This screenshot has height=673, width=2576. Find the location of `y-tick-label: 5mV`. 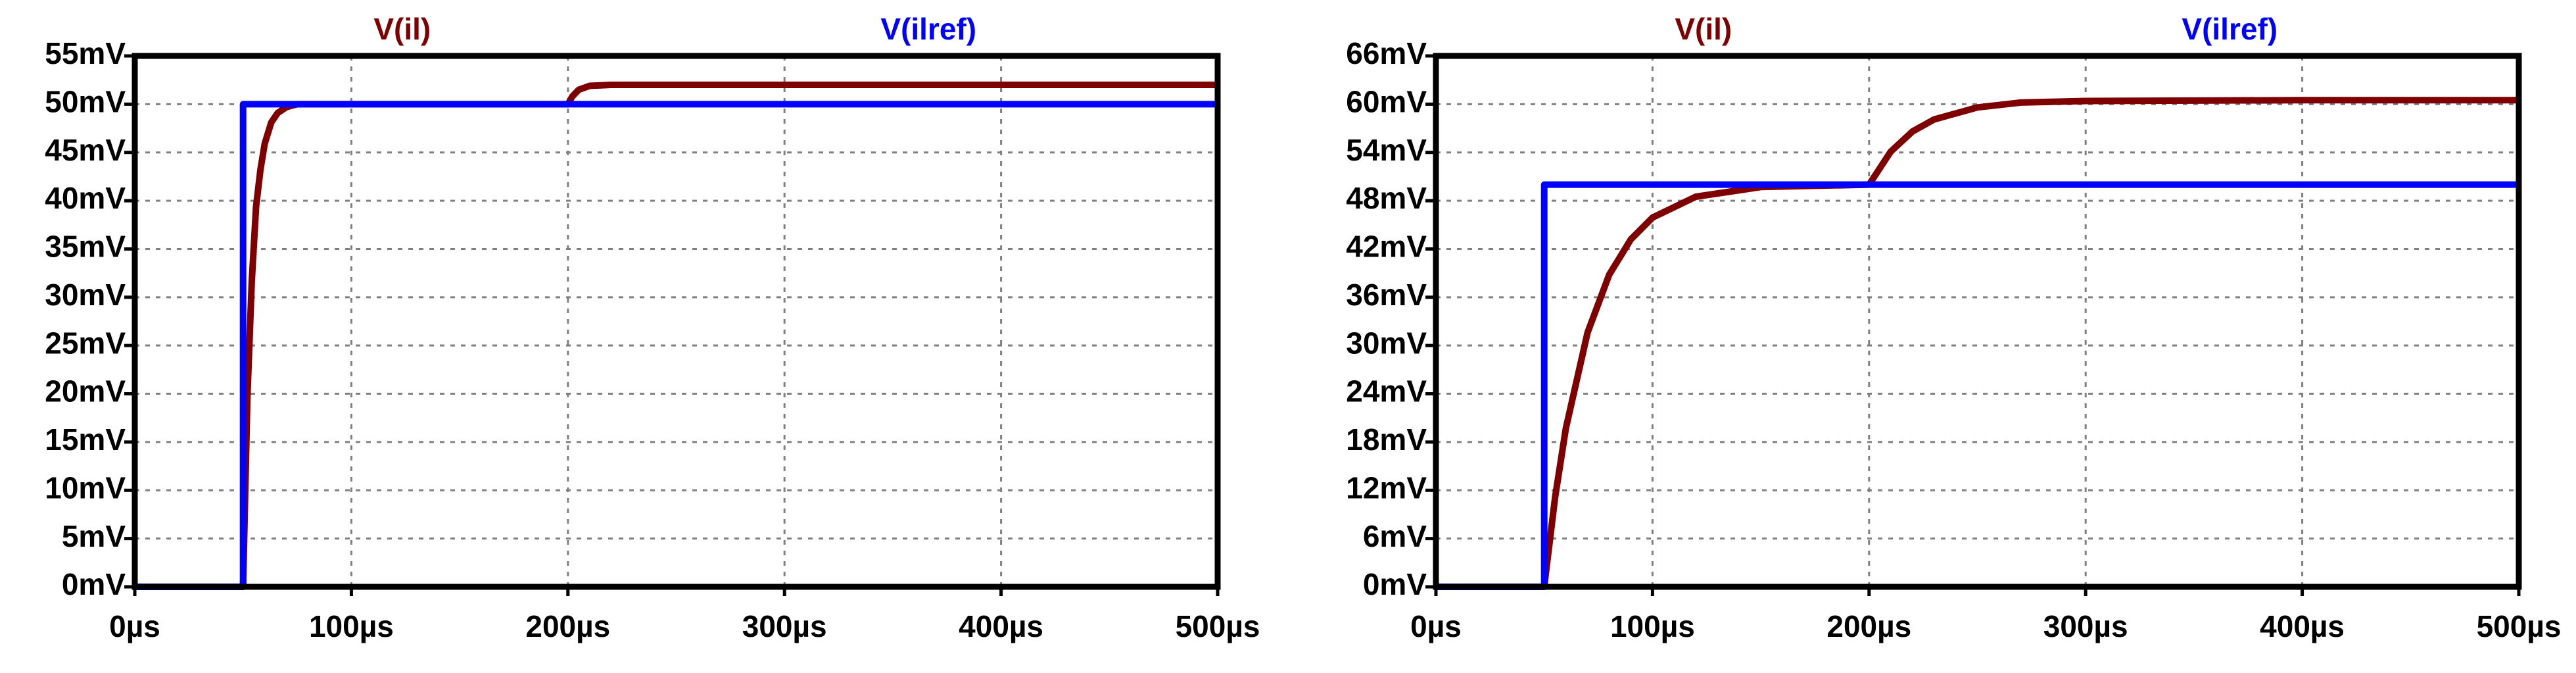

y-tick-label: 5mV is located at coordinates (94, 536).